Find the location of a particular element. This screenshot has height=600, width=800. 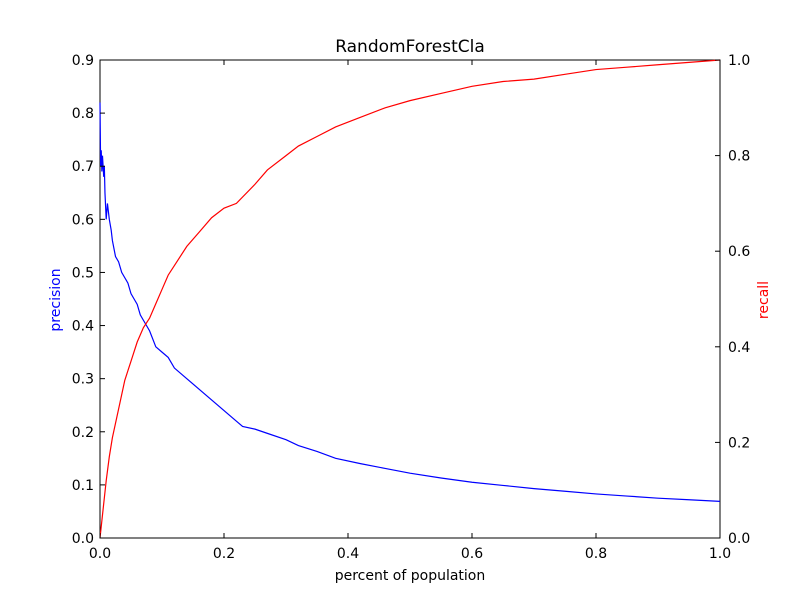

left-y-axis-label: precision is located at coordinates (56, 299).